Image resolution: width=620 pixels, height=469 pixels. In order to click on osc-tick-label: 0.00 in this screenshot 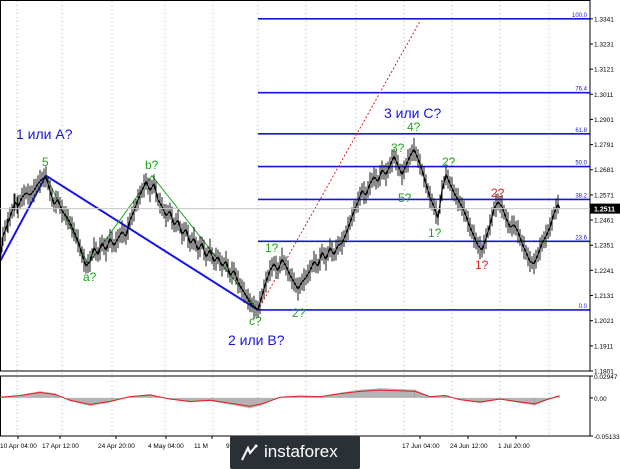, I will do `click(600, 399)`.